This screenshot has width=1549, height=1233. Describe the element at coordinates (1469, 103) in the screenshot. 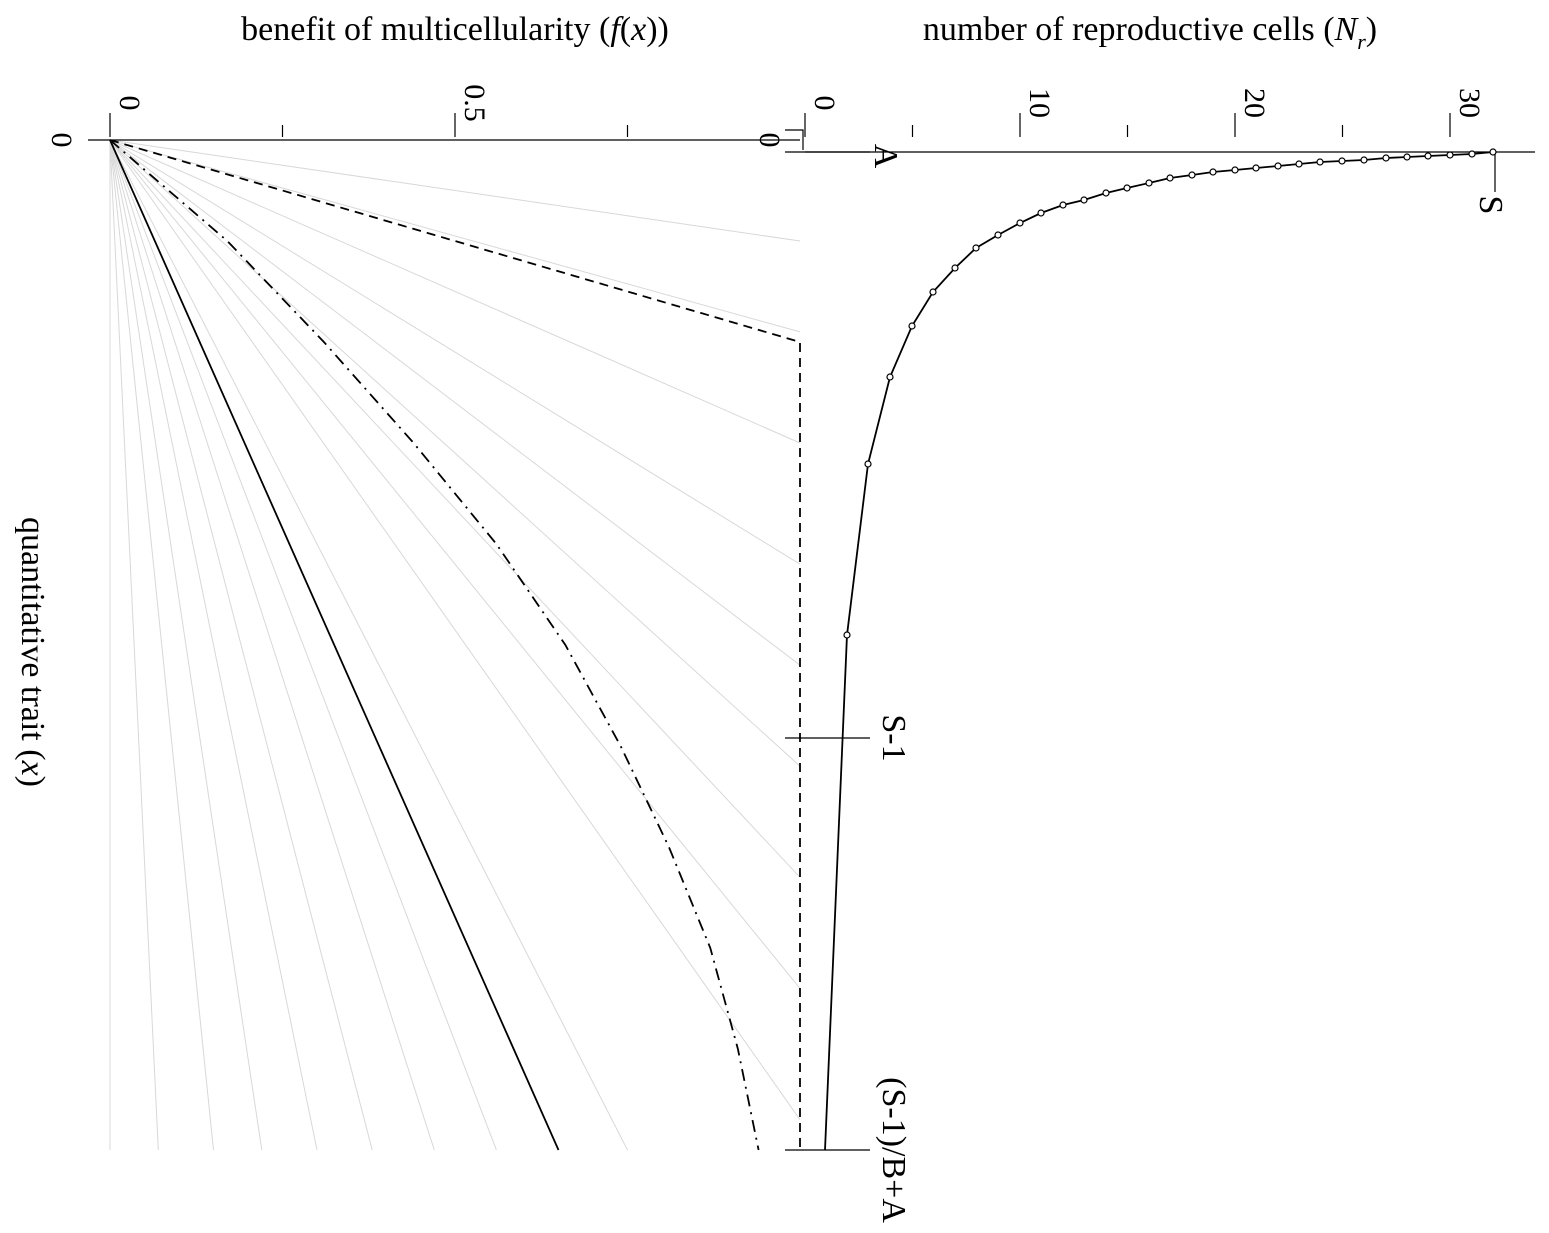

I see `nr-tick-label-3: 30` at that location.